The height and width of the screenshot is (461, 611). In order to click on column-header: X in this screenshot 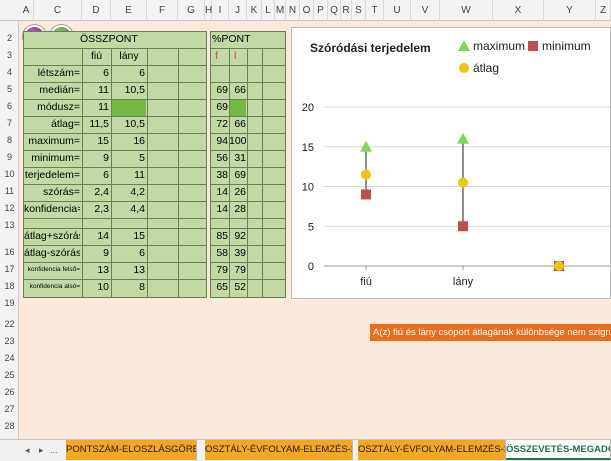, I will do `click(518, 10)`.